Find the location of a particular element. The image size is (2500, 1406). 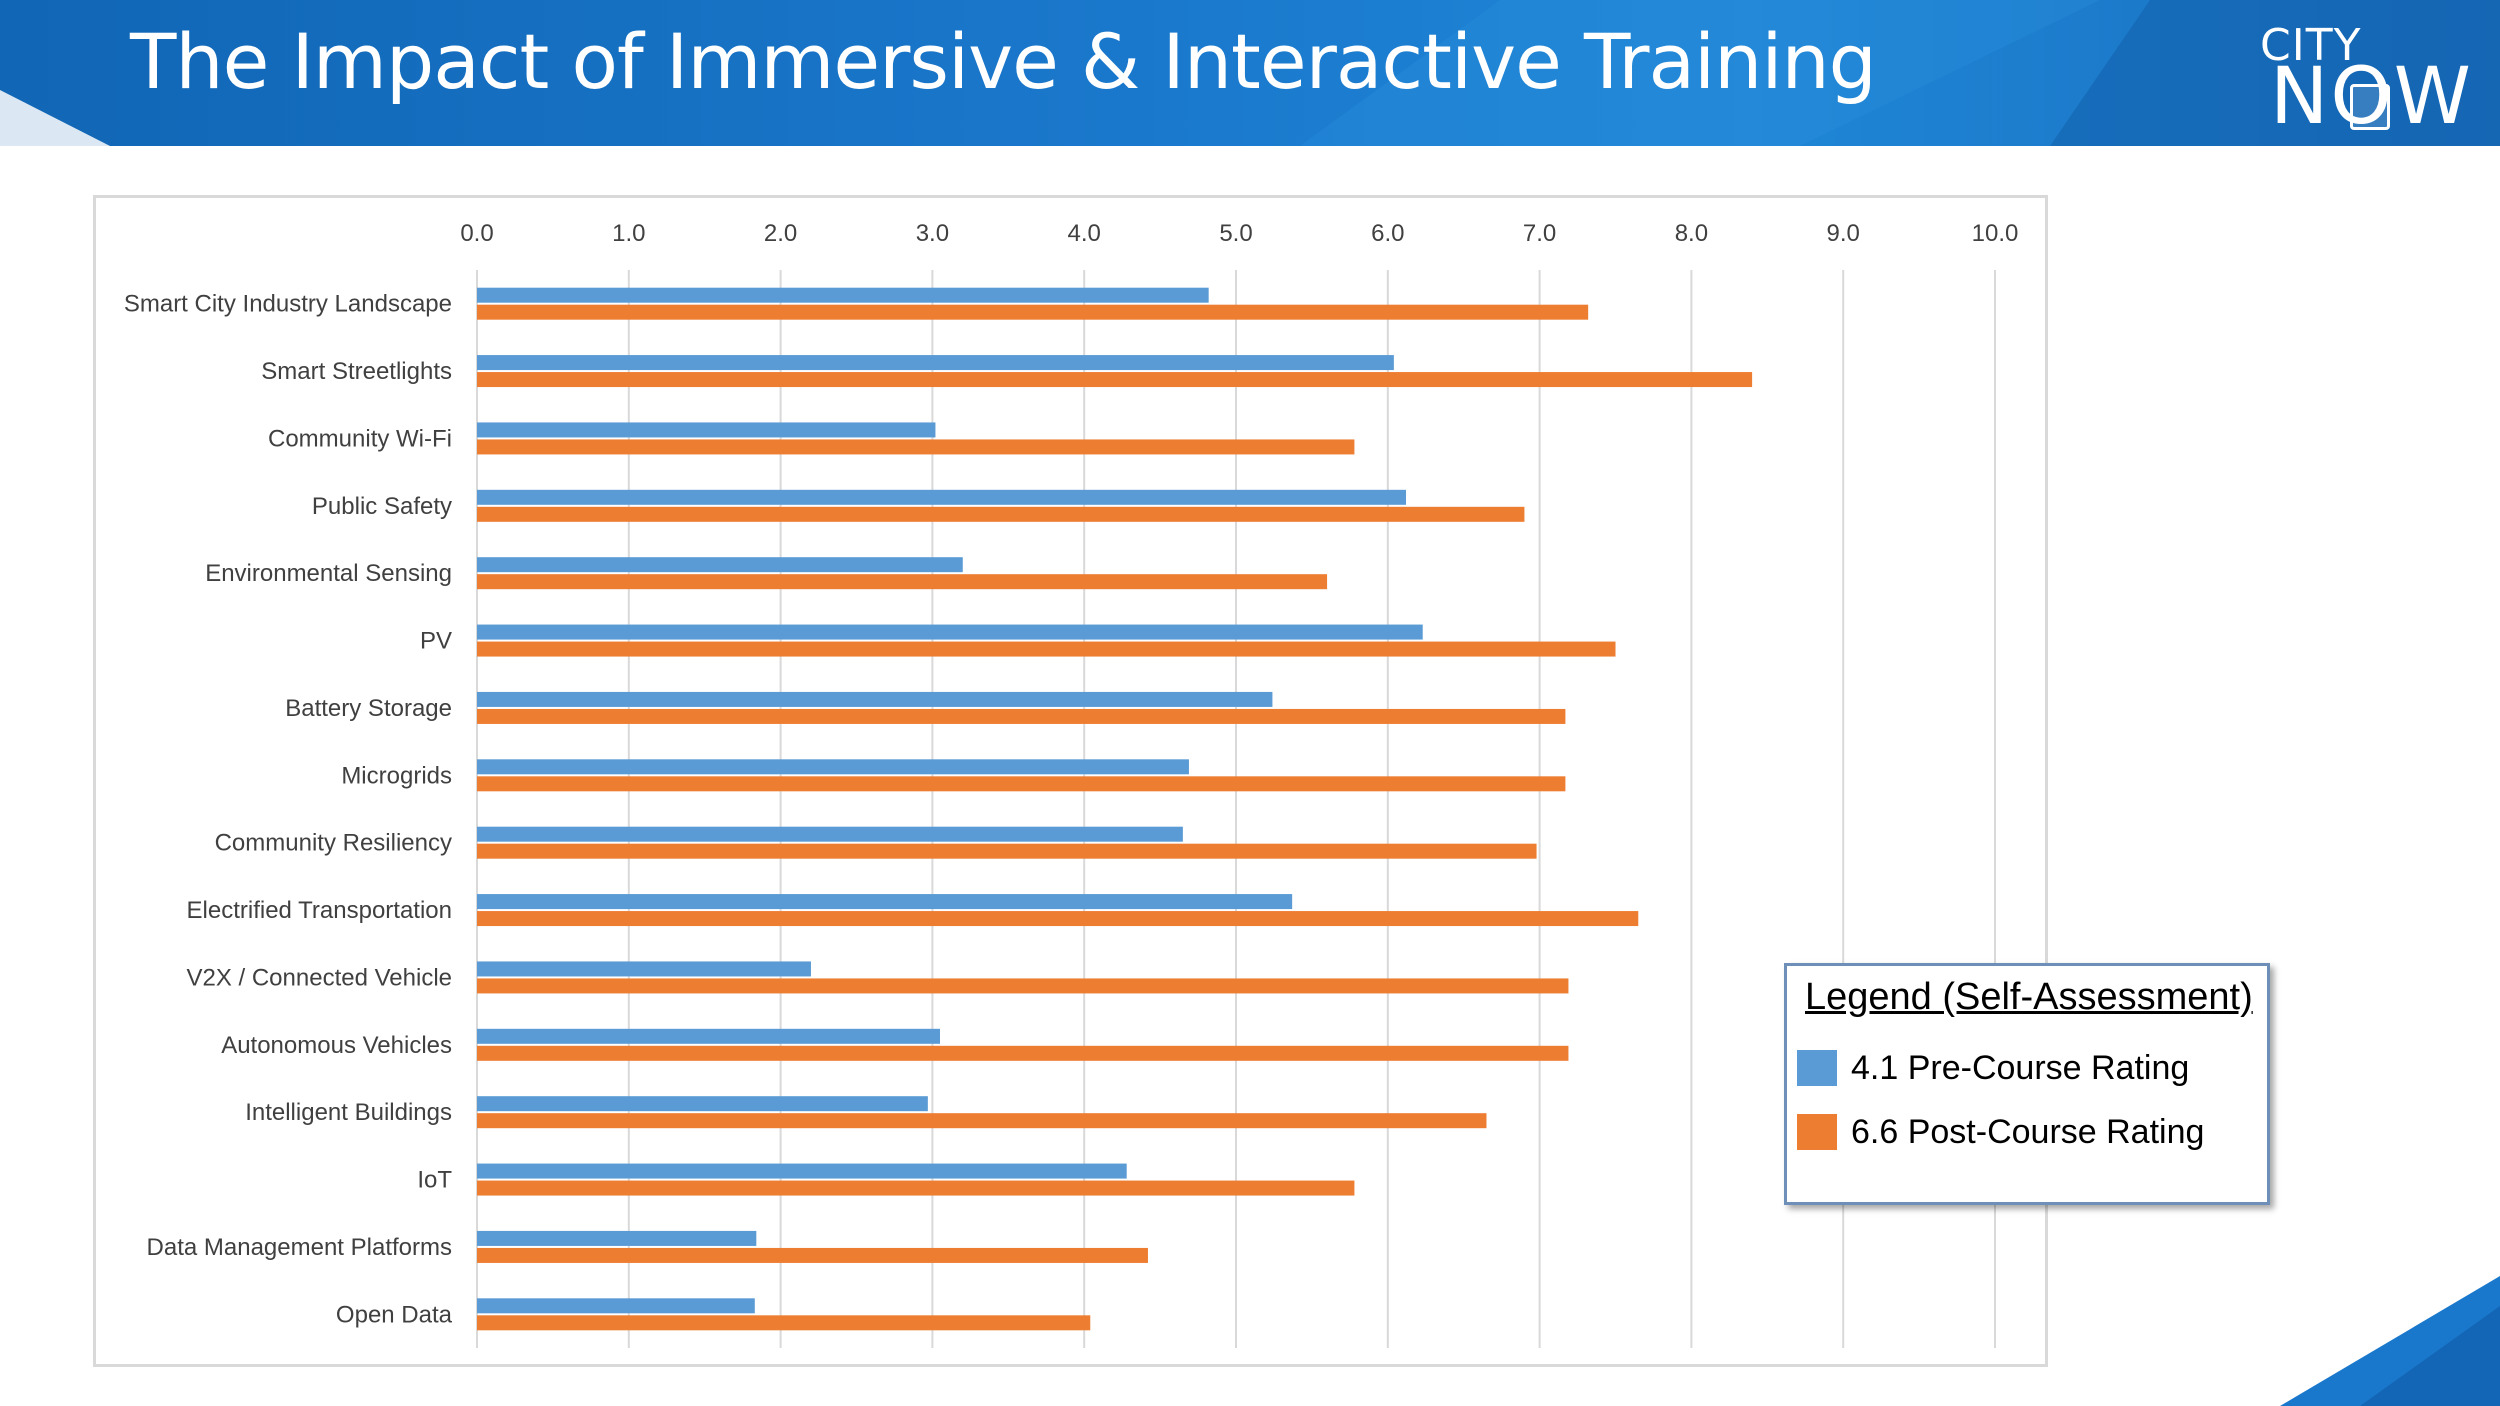

category-label: Public Safety is located at coordinates (382, 506).